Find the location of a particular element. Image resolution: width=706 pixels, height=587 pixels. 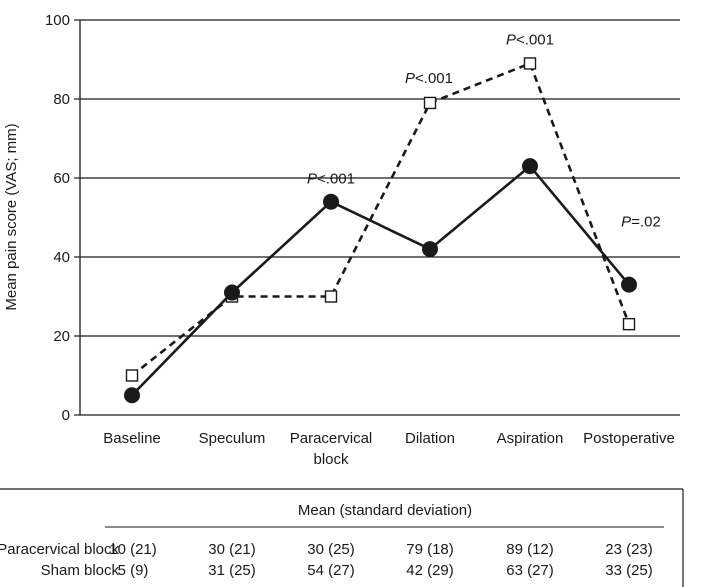

table-cell: 42 (29) is located at coordinates (430, 570).